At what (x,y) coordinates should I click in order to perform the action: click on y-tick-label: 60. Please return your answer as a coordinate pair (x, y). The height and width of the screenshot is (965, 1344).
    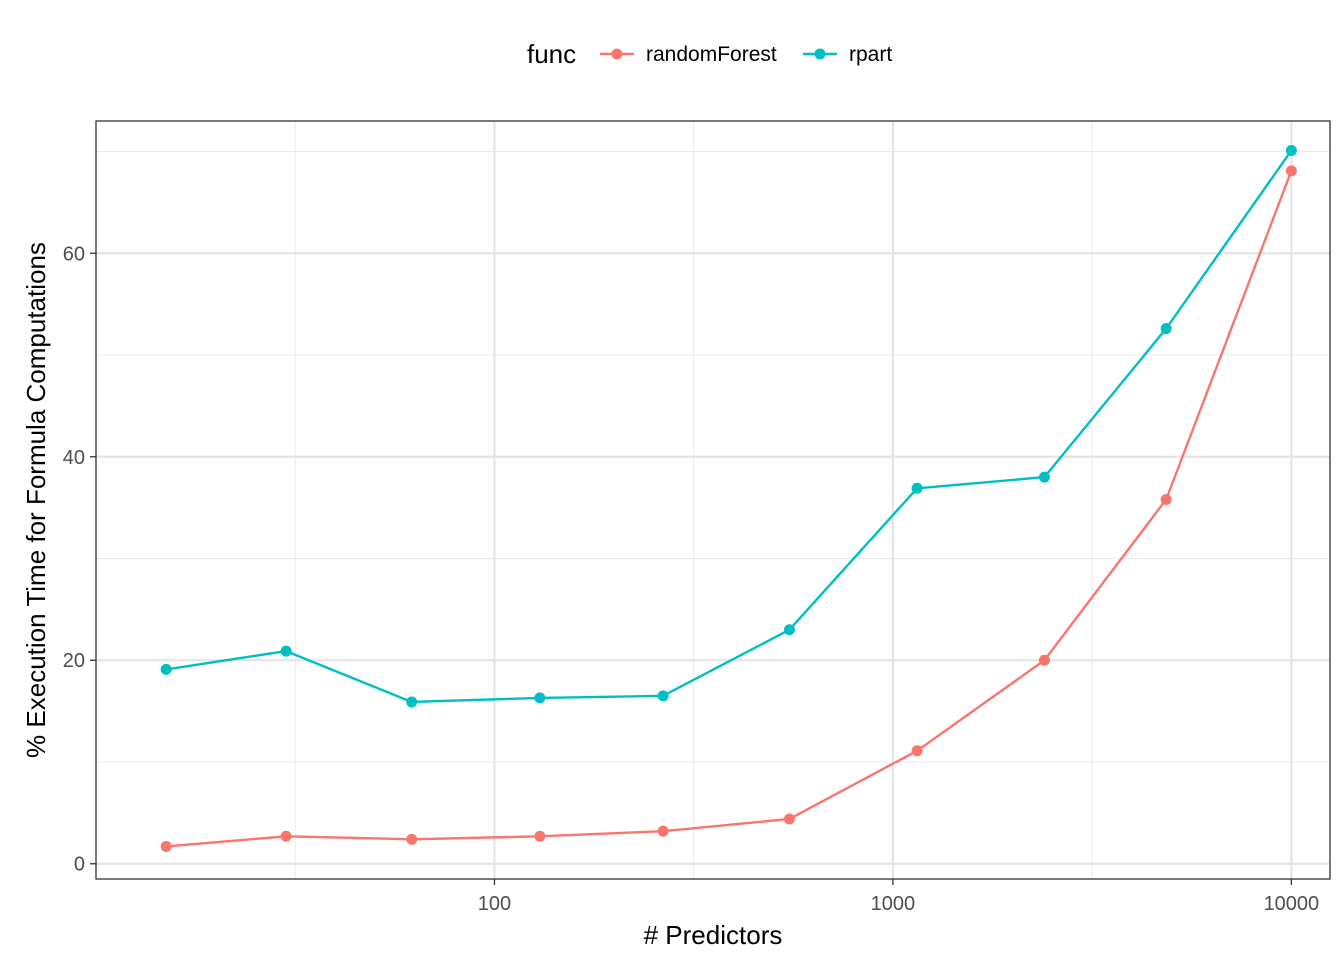
    Looking at the image, I should click on (74, 254).